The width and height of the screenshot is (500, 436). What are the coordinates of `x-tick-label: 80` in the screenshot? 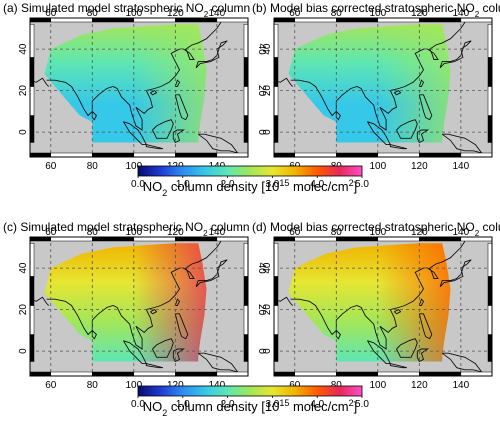 It's located at (337, 385).